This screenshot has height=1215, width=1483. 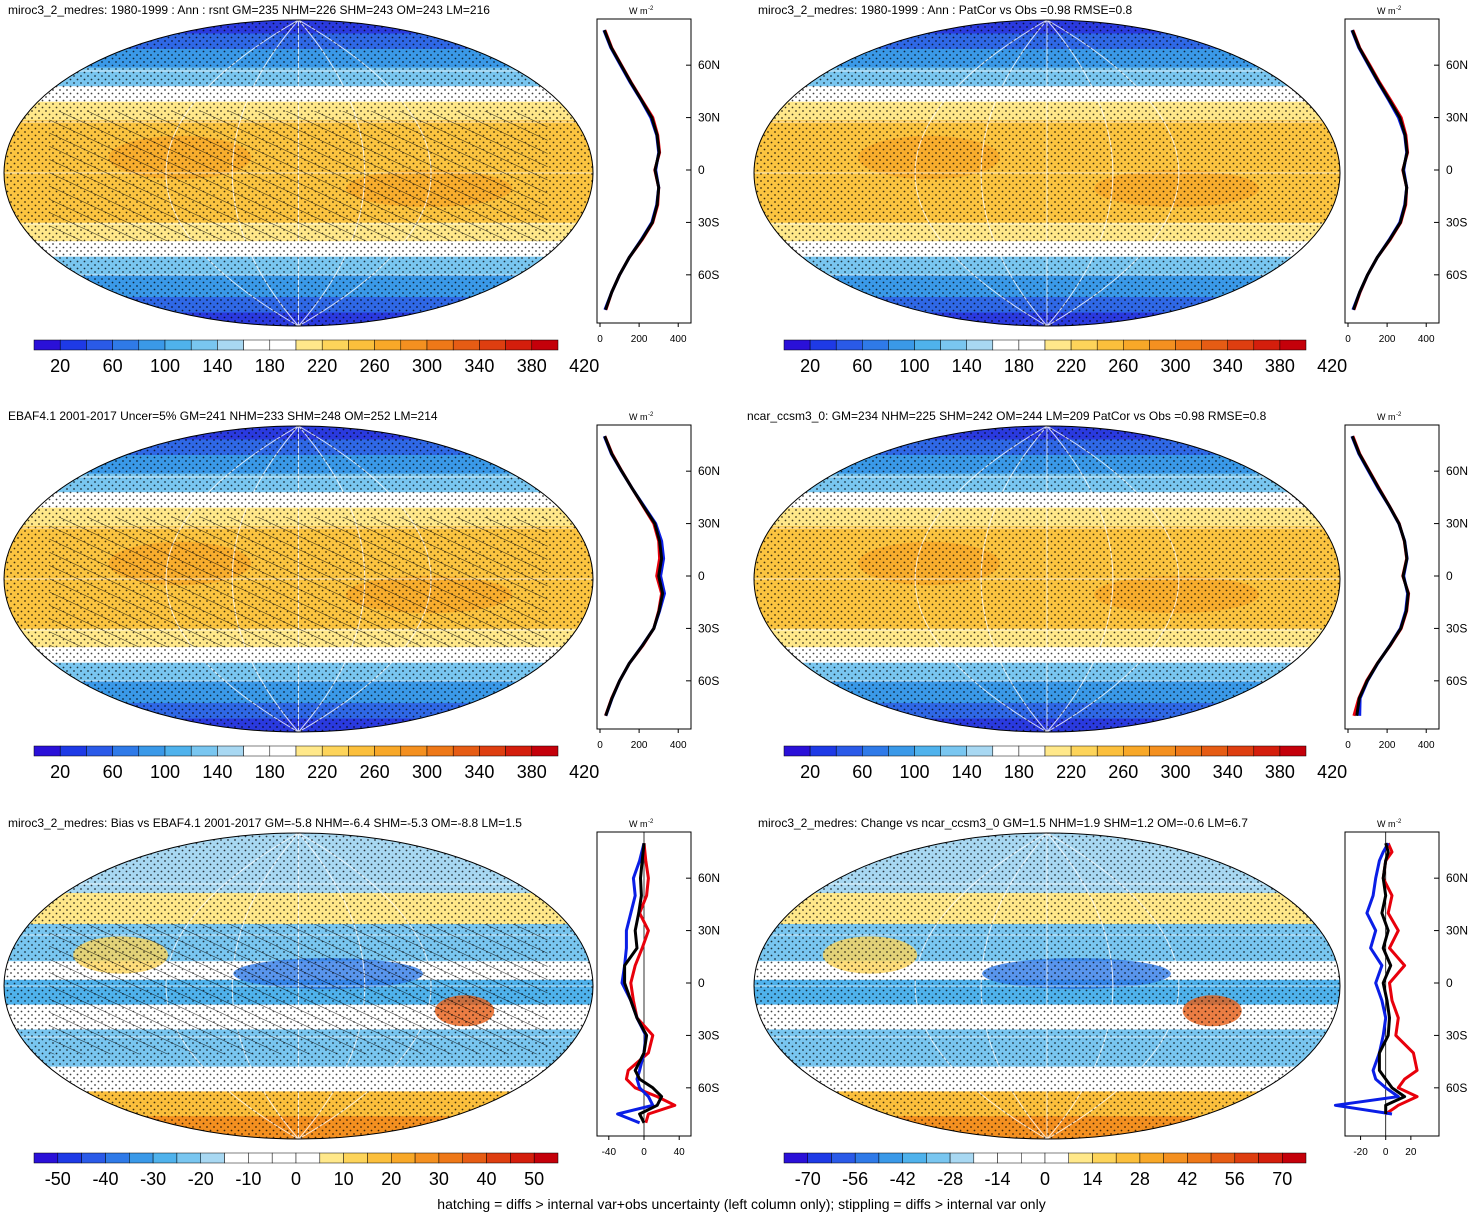 What do you see at coordinates (903, 1179) in the screenshot?
I see `colorbar-label: -42` at bounding box center [903, 1179].